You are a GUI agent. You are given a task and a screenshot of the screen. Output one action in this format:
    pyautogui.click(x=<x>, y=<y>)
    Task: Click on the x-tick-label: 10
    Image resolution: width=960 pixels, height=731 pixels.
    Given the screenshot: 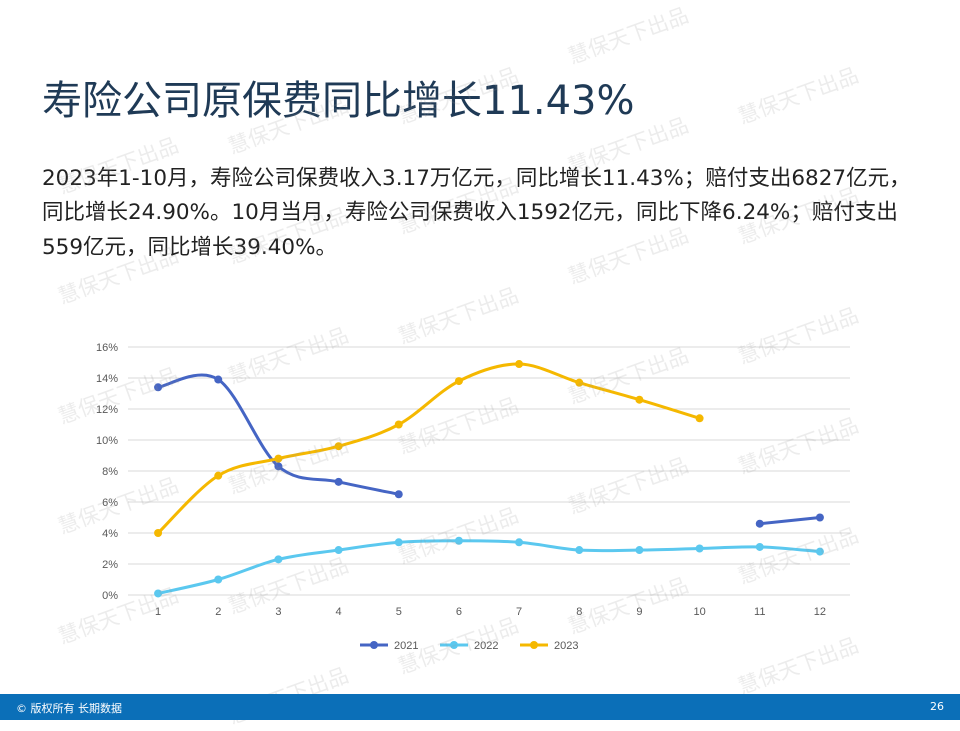 What is the action you would take?
    pyautogui.click(x=699, y=612)
    